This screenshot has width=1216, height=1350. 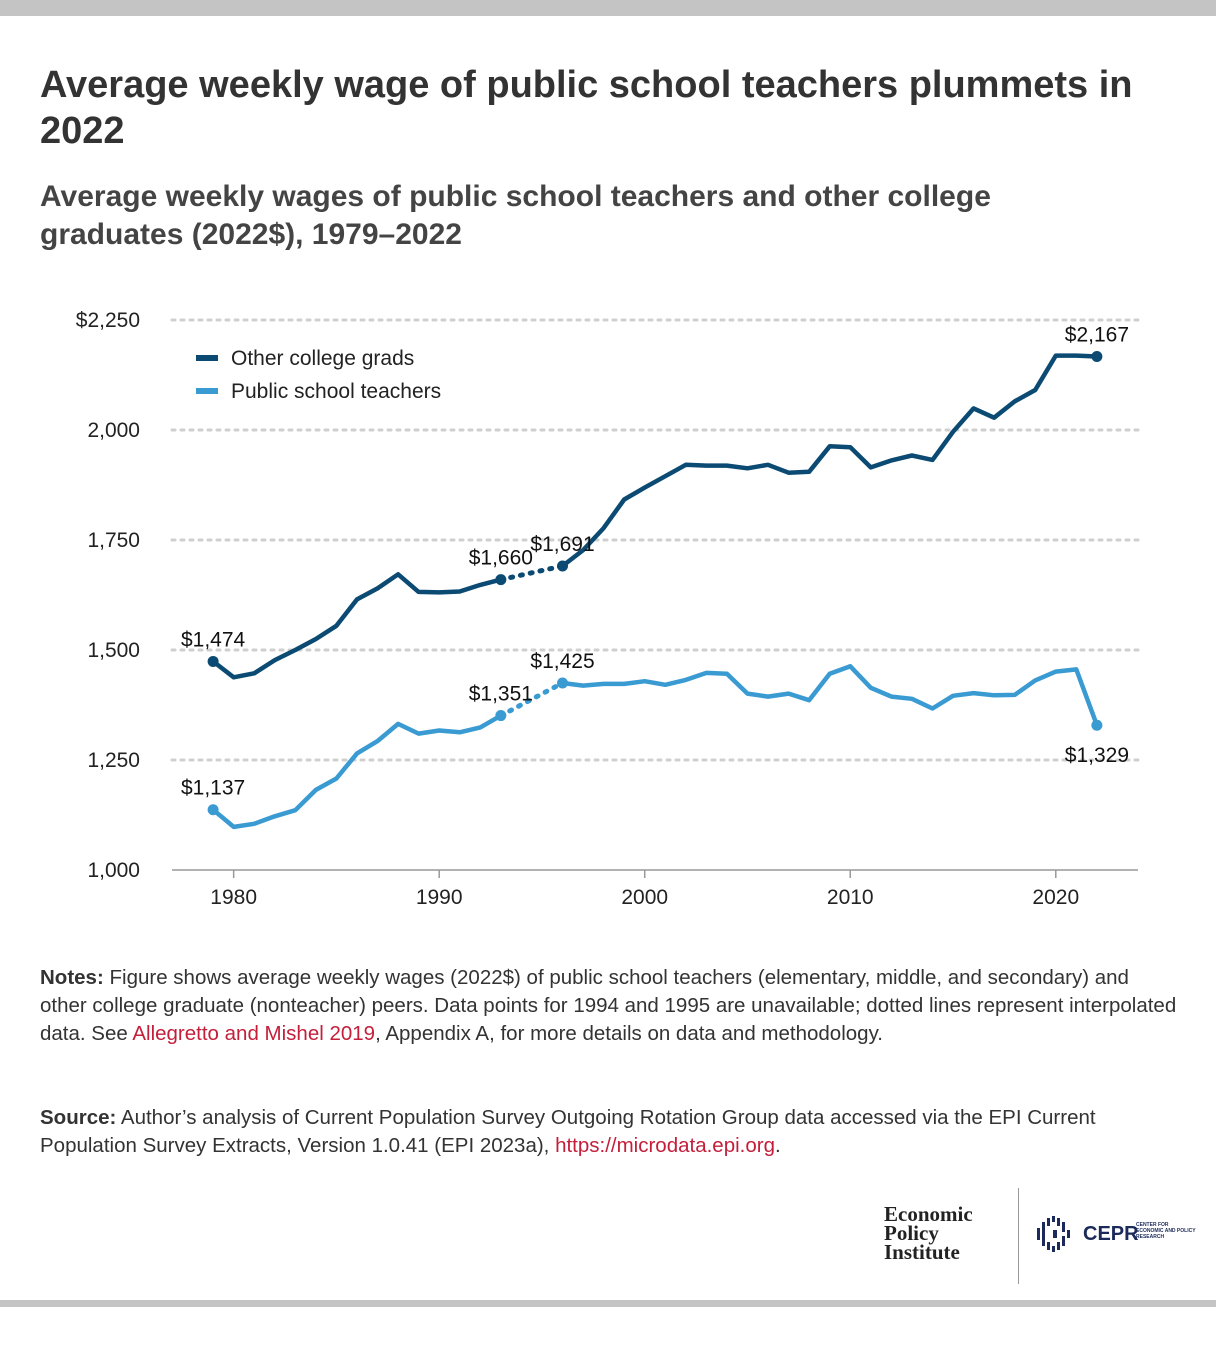 What do you see at coordinates (644, 897) in the screenshot?
I see `x-tick-label: 2000` at bounding box center [644, 897].